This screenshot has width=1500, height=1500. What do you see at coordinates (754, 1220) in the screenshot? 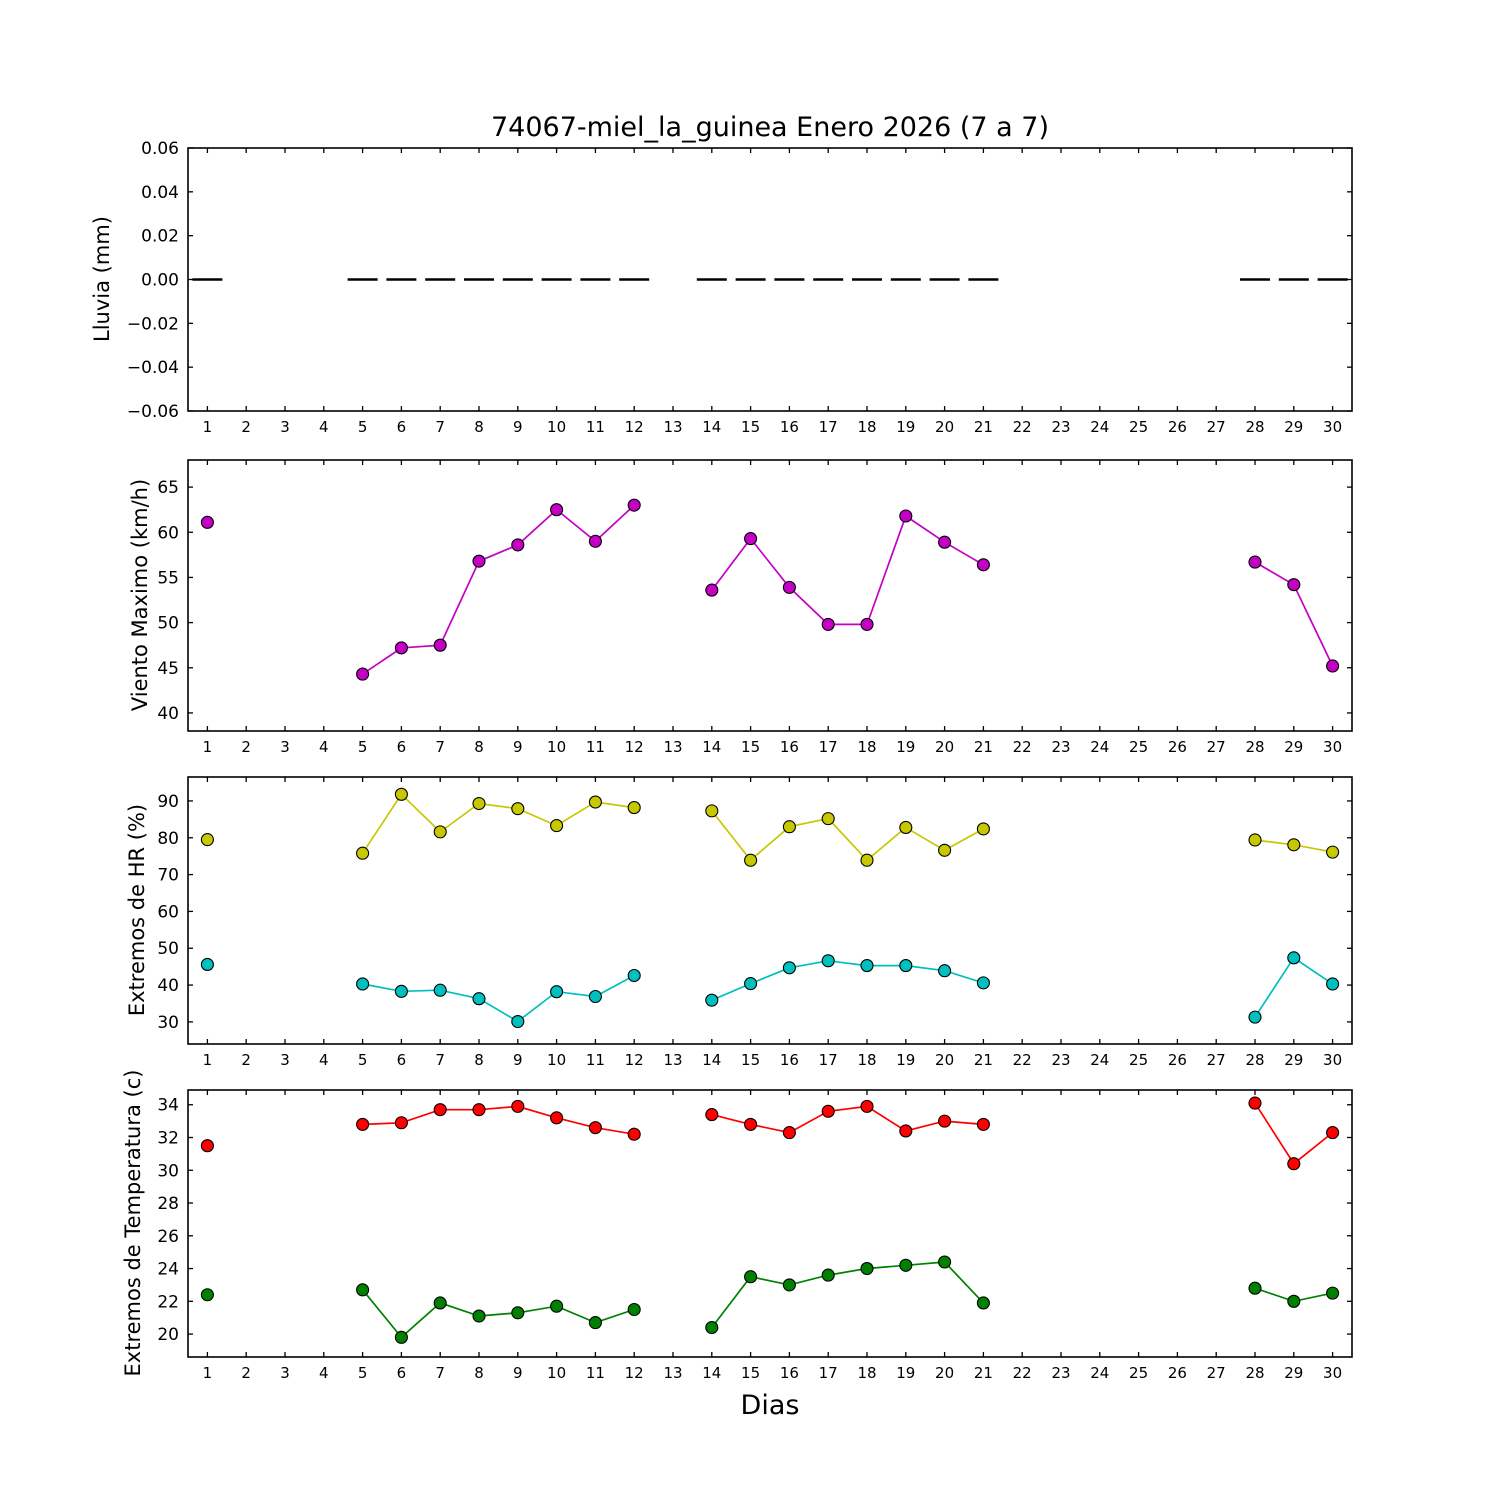
I see `y-ticks-temperatura: 20 22 24 26 28 30 32 34` at bounding box center [754, 1220].